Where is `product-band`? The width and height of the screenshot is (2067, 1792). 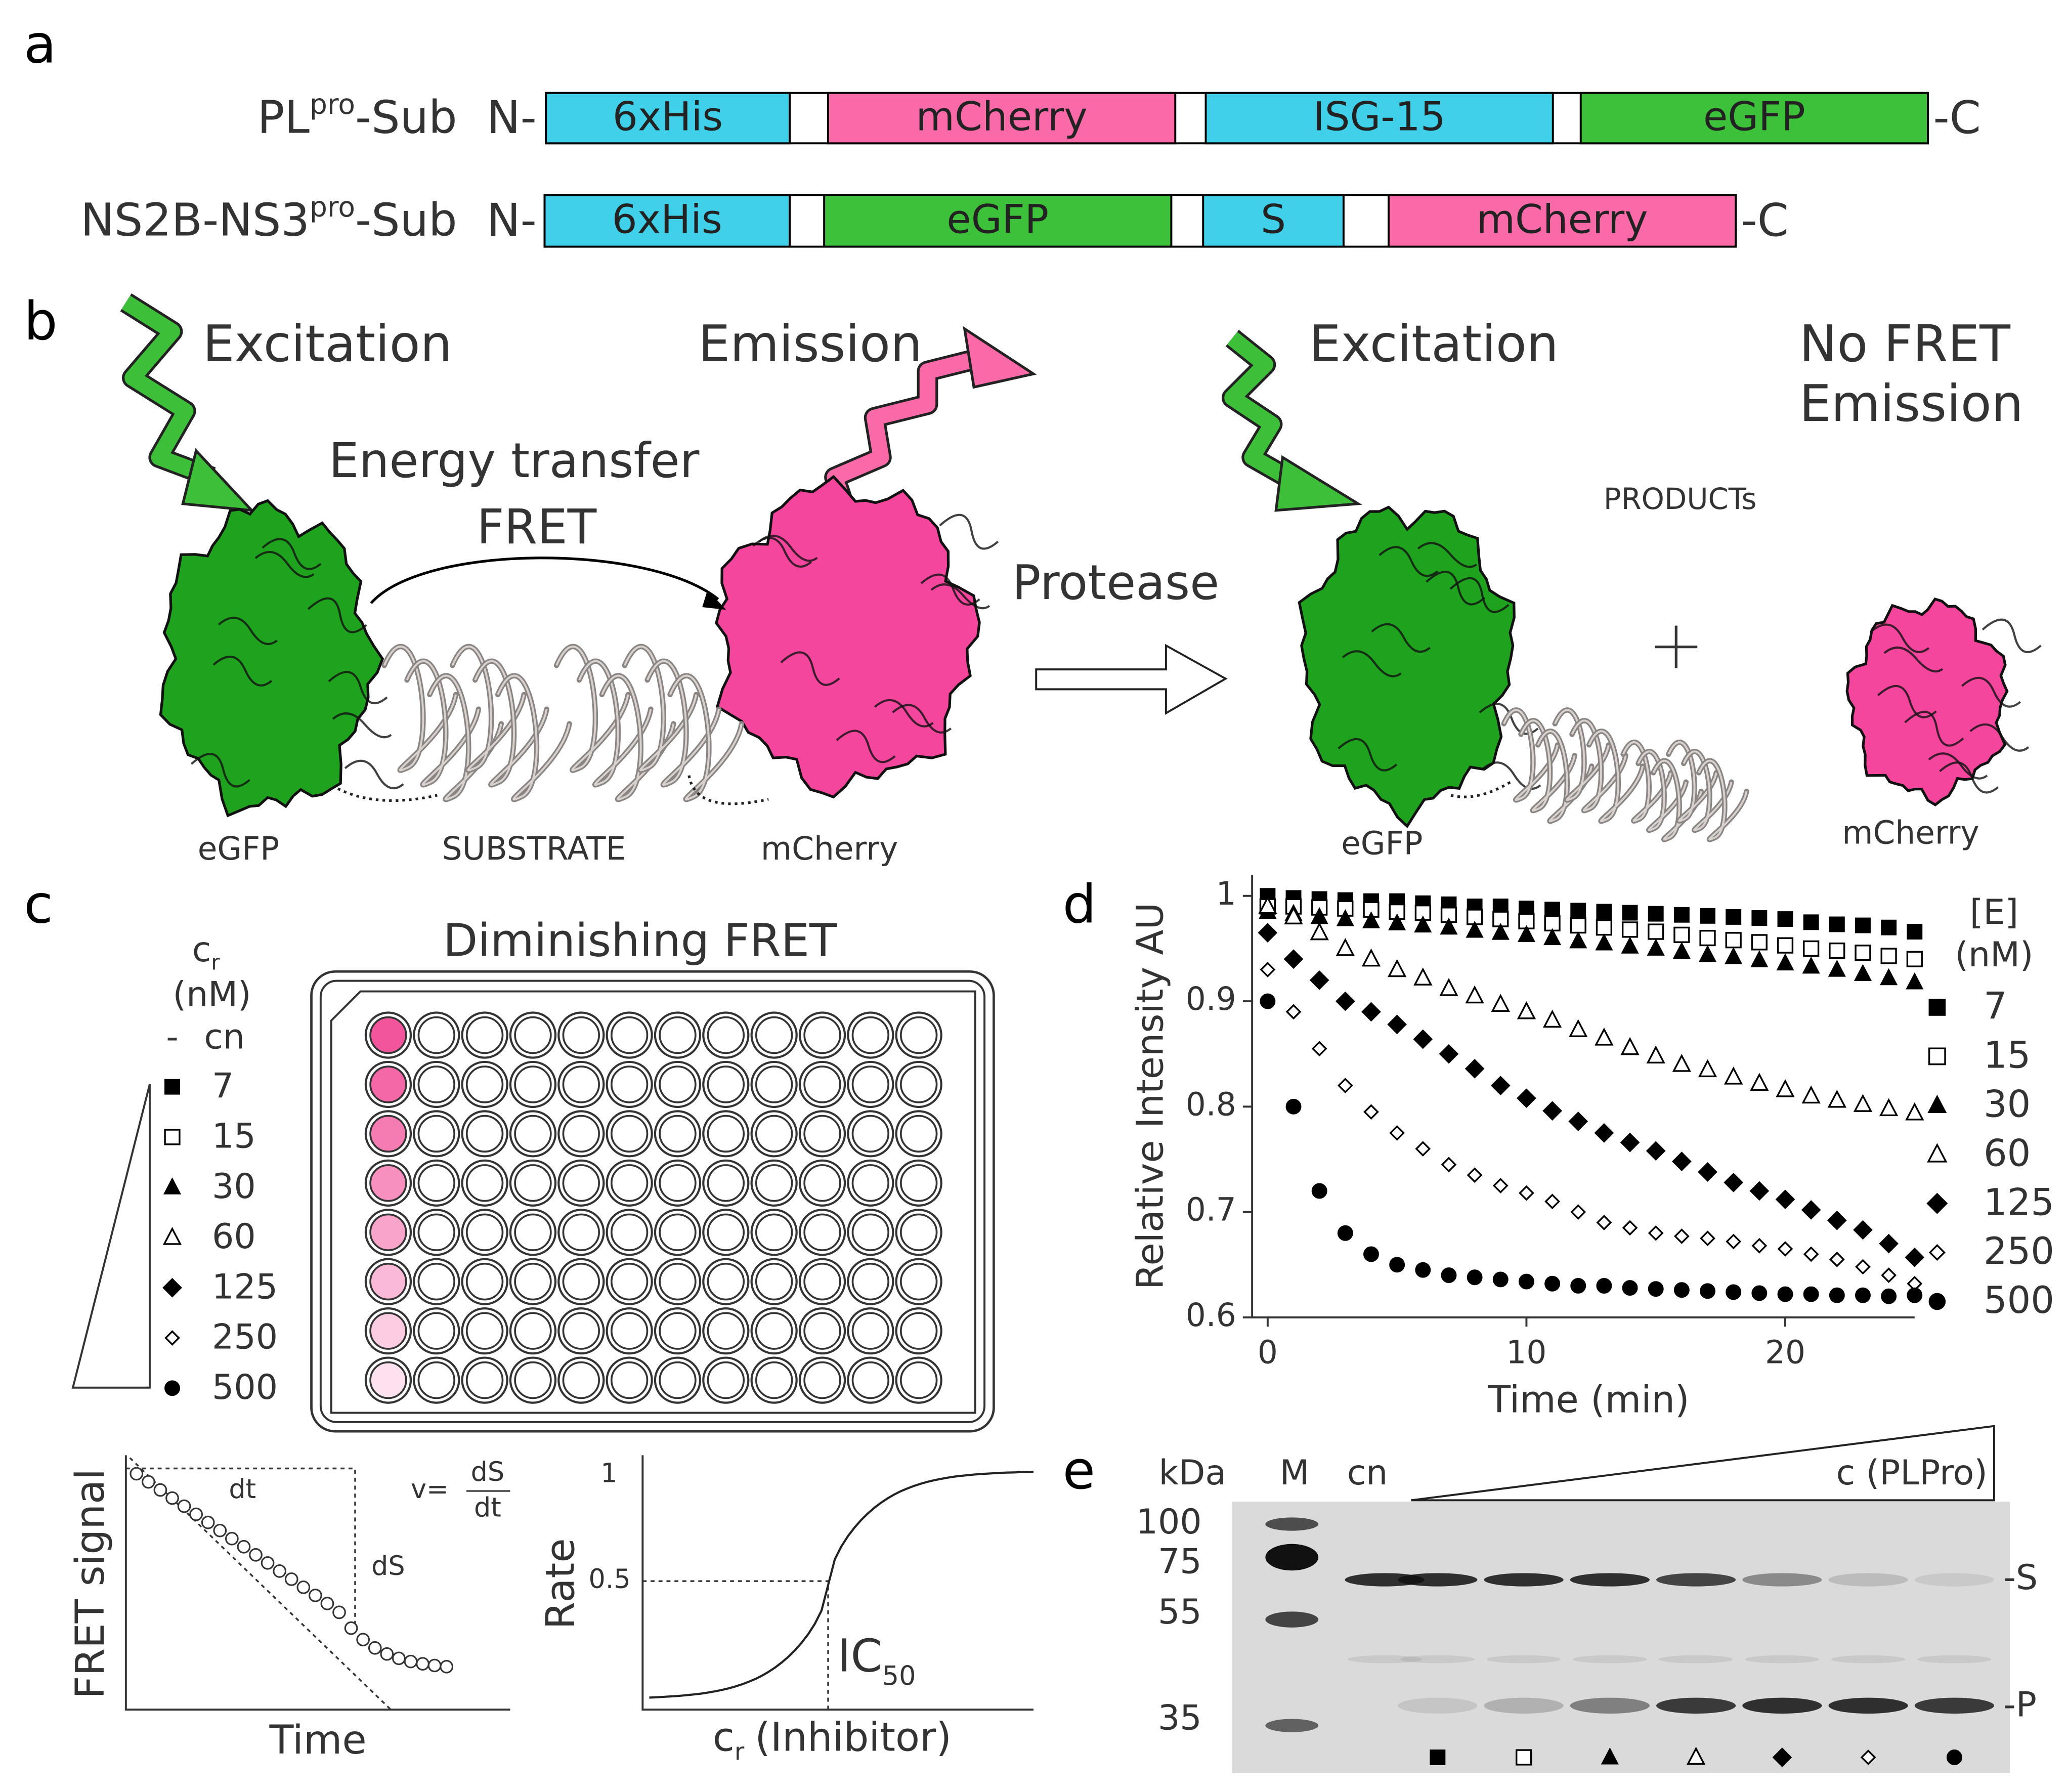
product-band is located at coordinates (1524, 1705).